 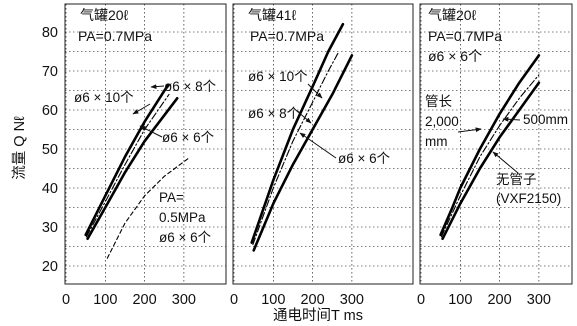 I want to click on series-annotation: 管长, so click(x=438, y=101).